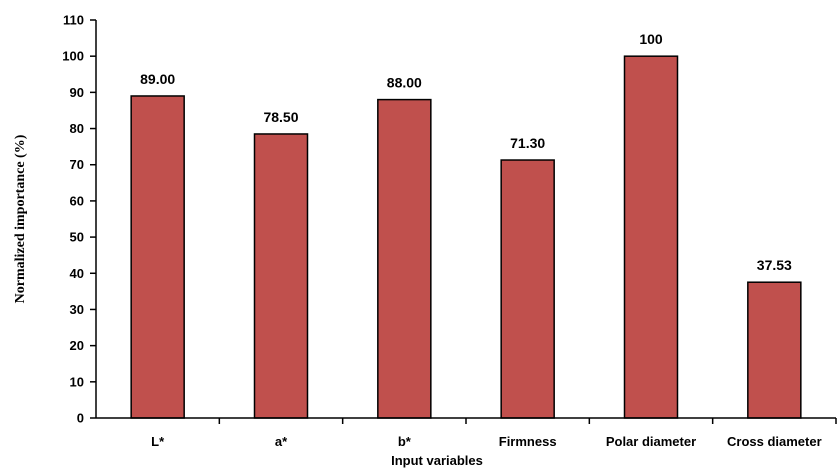 This screenshot has height=469, width=839. What do you see at coordinates (73, 20) in the screenshot?
I see `y-tick-label: 110` at bounding box center [73, 20].